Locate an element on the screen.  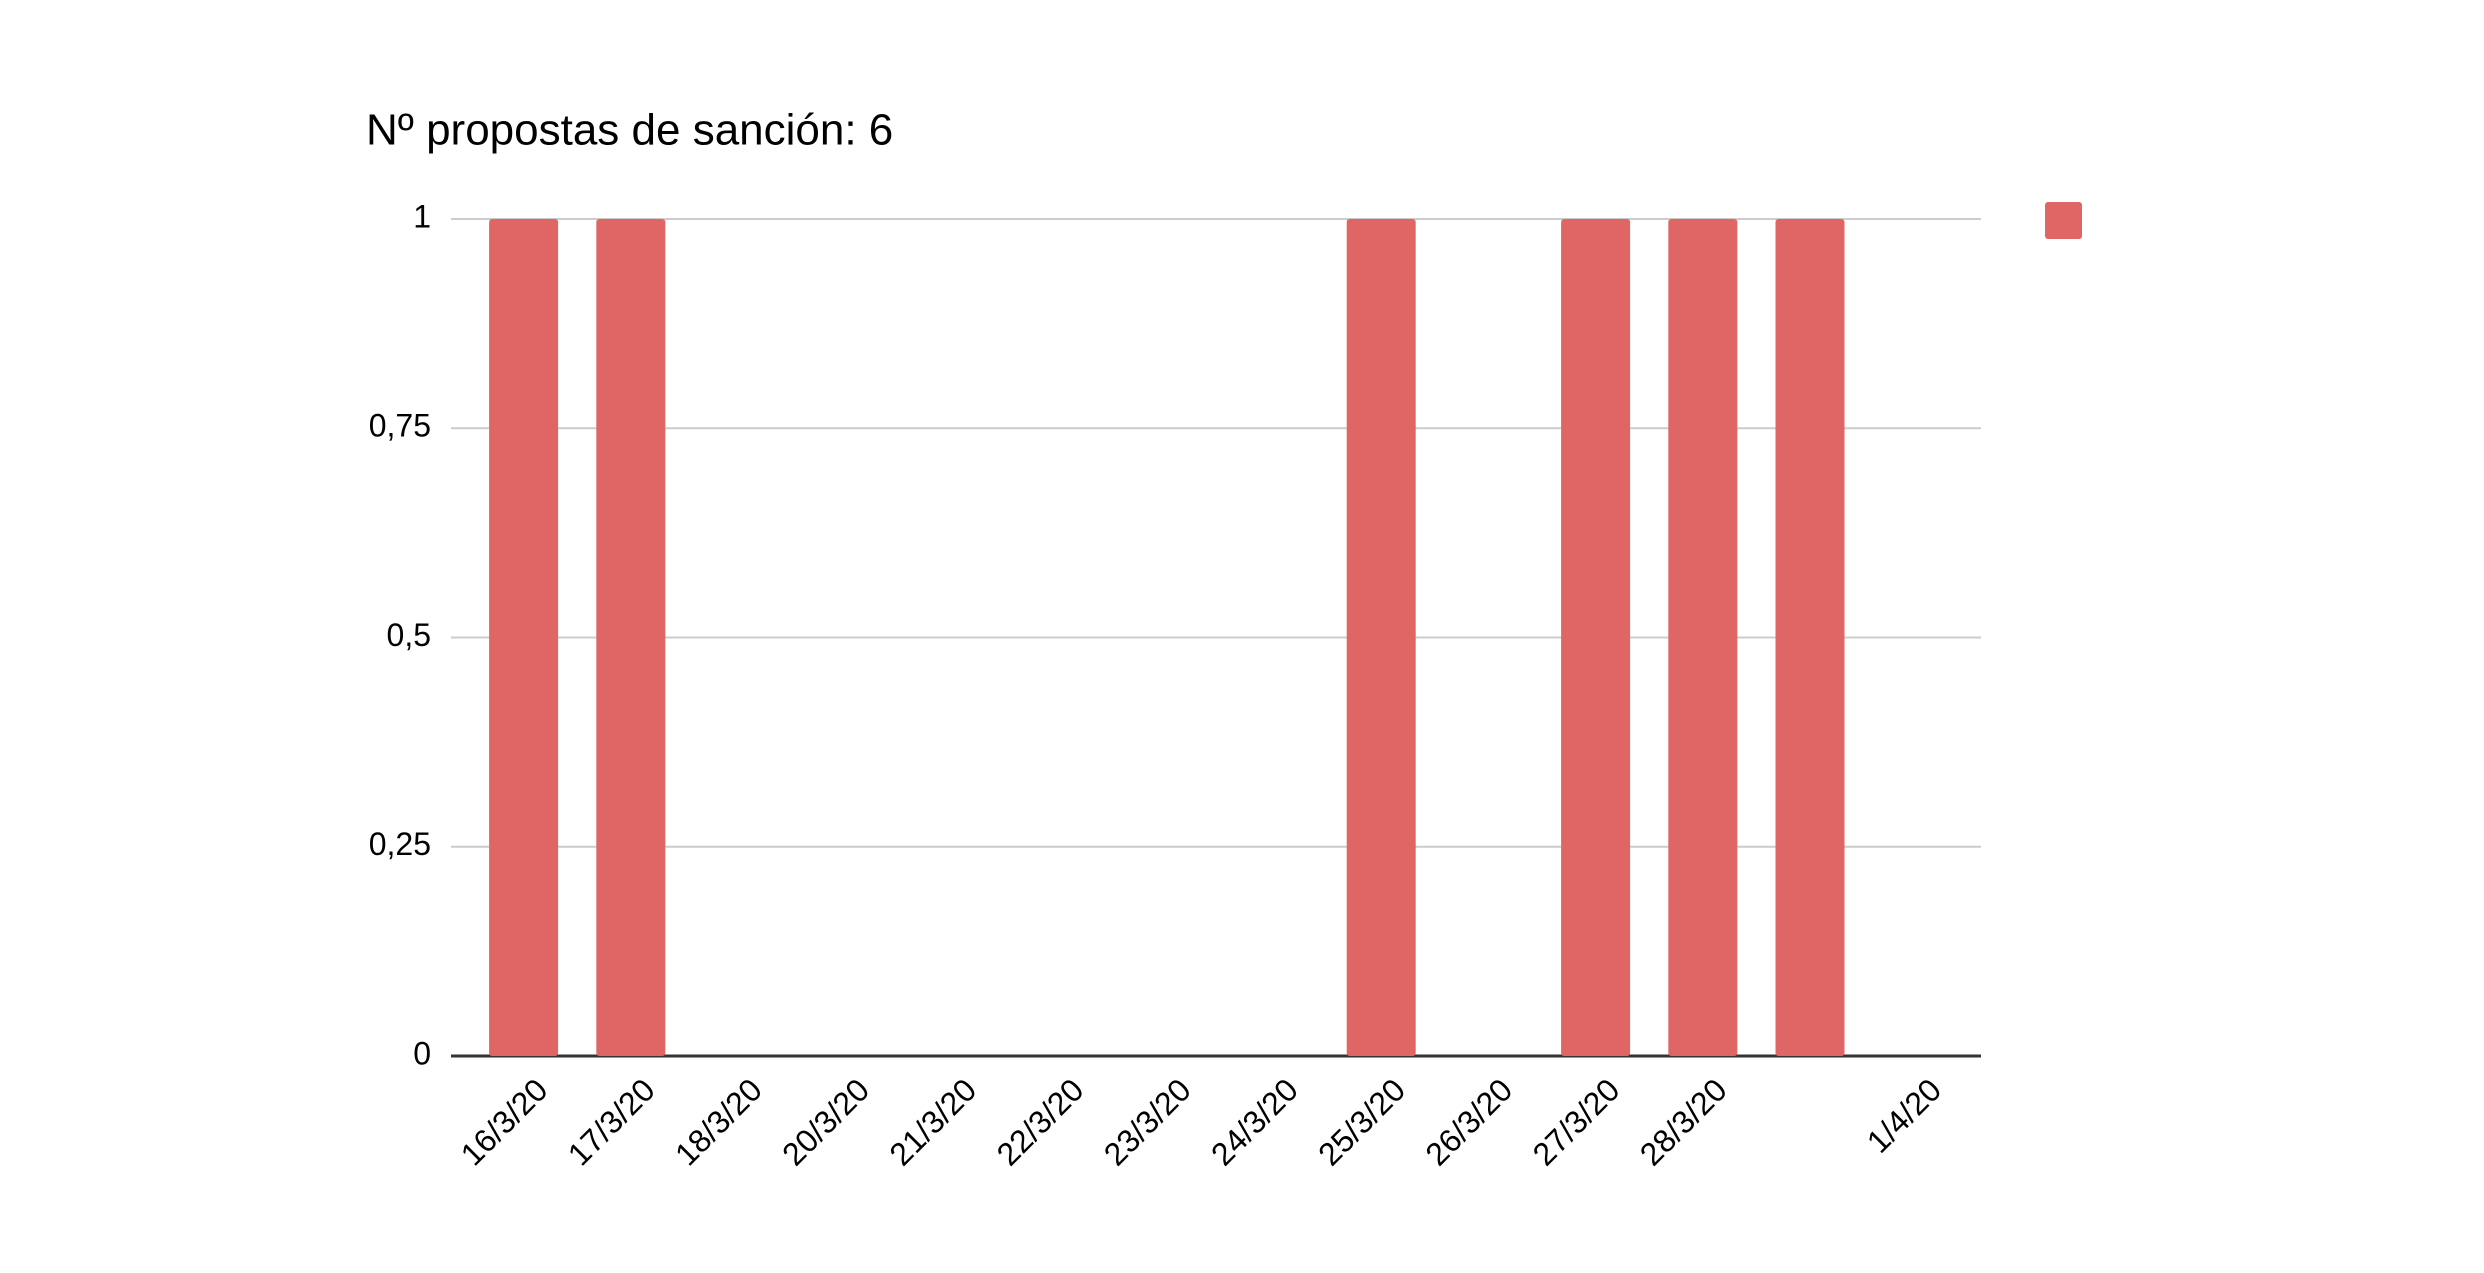
chart-title: Nº propostas de sanción: 6 is located at coordinates (629, 130).